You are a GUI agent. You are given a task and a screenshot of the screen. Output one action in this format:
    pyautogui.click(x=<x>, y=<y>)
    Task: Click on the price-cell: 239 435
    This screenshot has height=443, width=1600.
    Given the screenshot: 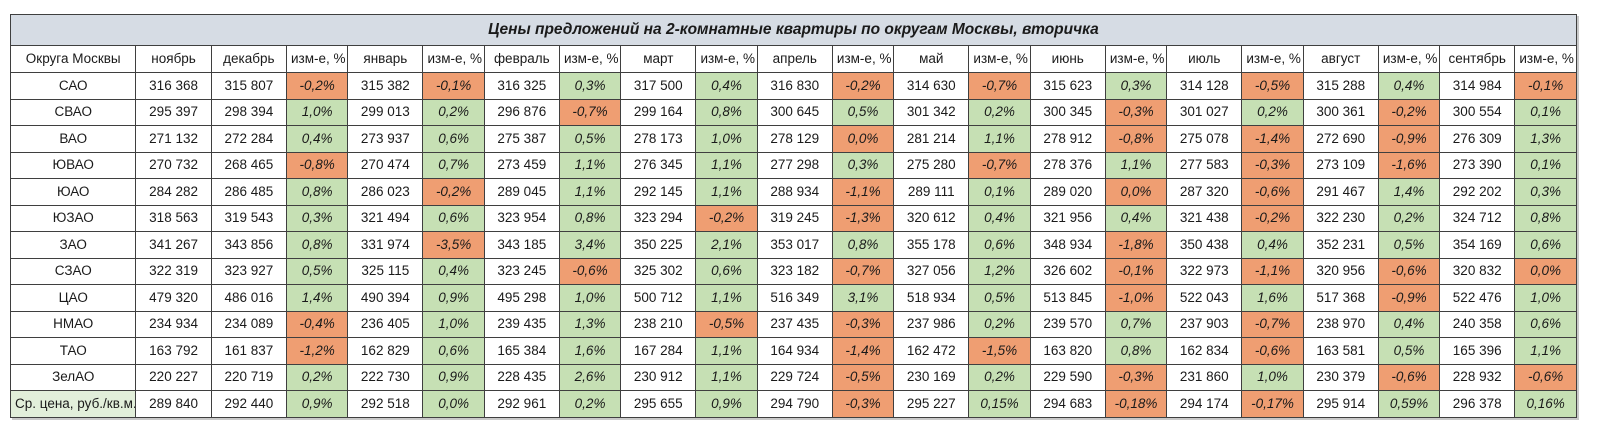 What is the action you would take?
    pyautogui.click(x=521, y=324)
    